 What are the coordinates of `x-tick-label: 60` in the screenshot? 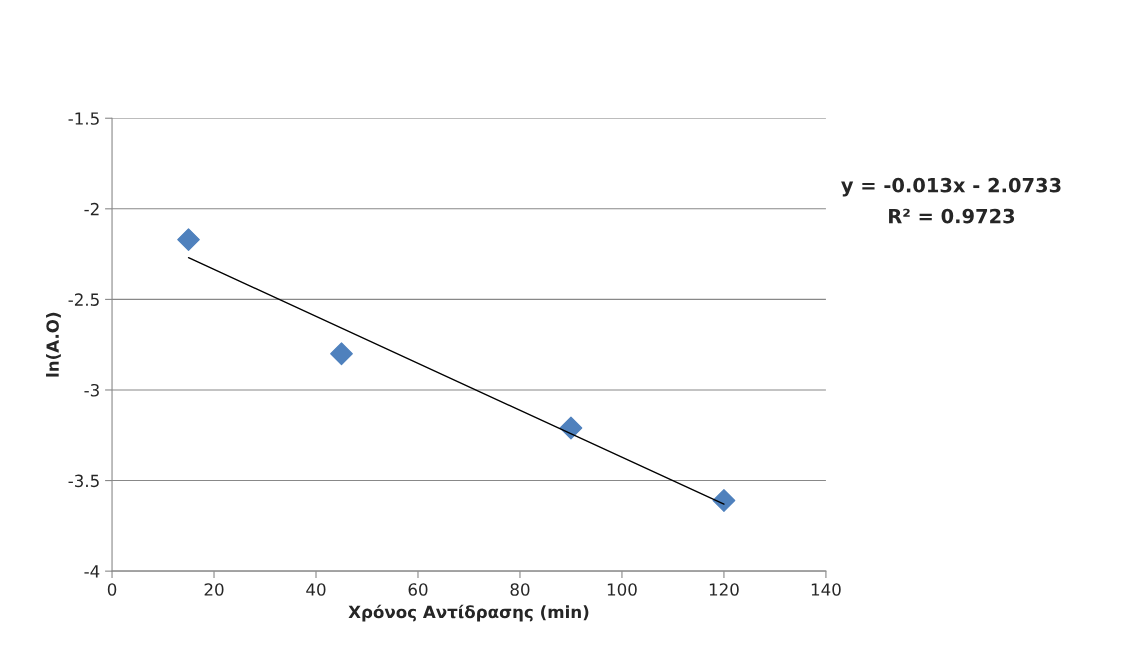 It's located at (418, 589).